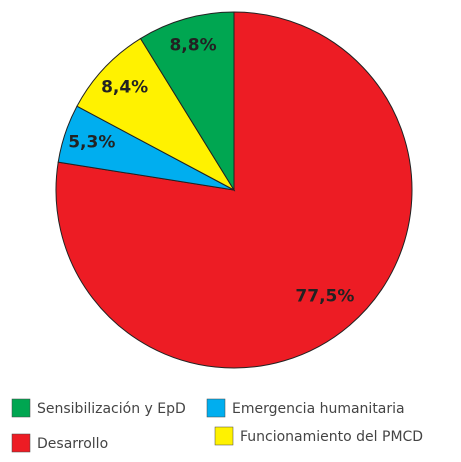  What do you see at coordinates (324, 296) in the screenshot?
I see `slice-label: 77,5%` at bounding box center [324, 296].